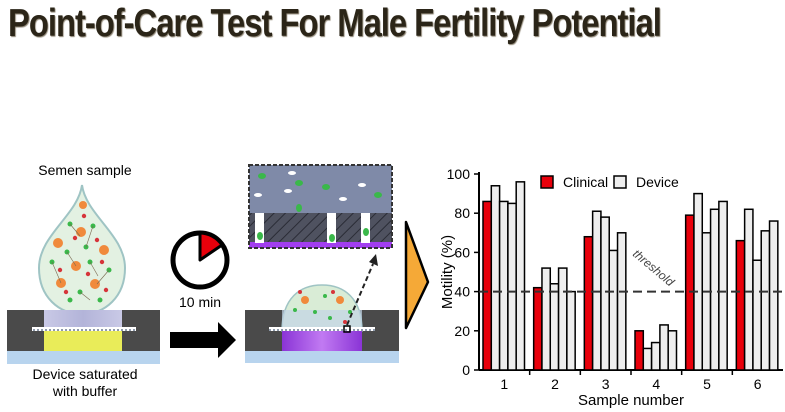 The image size is (785, 412). I want to click on svg-text: 2, so click(555, 384).